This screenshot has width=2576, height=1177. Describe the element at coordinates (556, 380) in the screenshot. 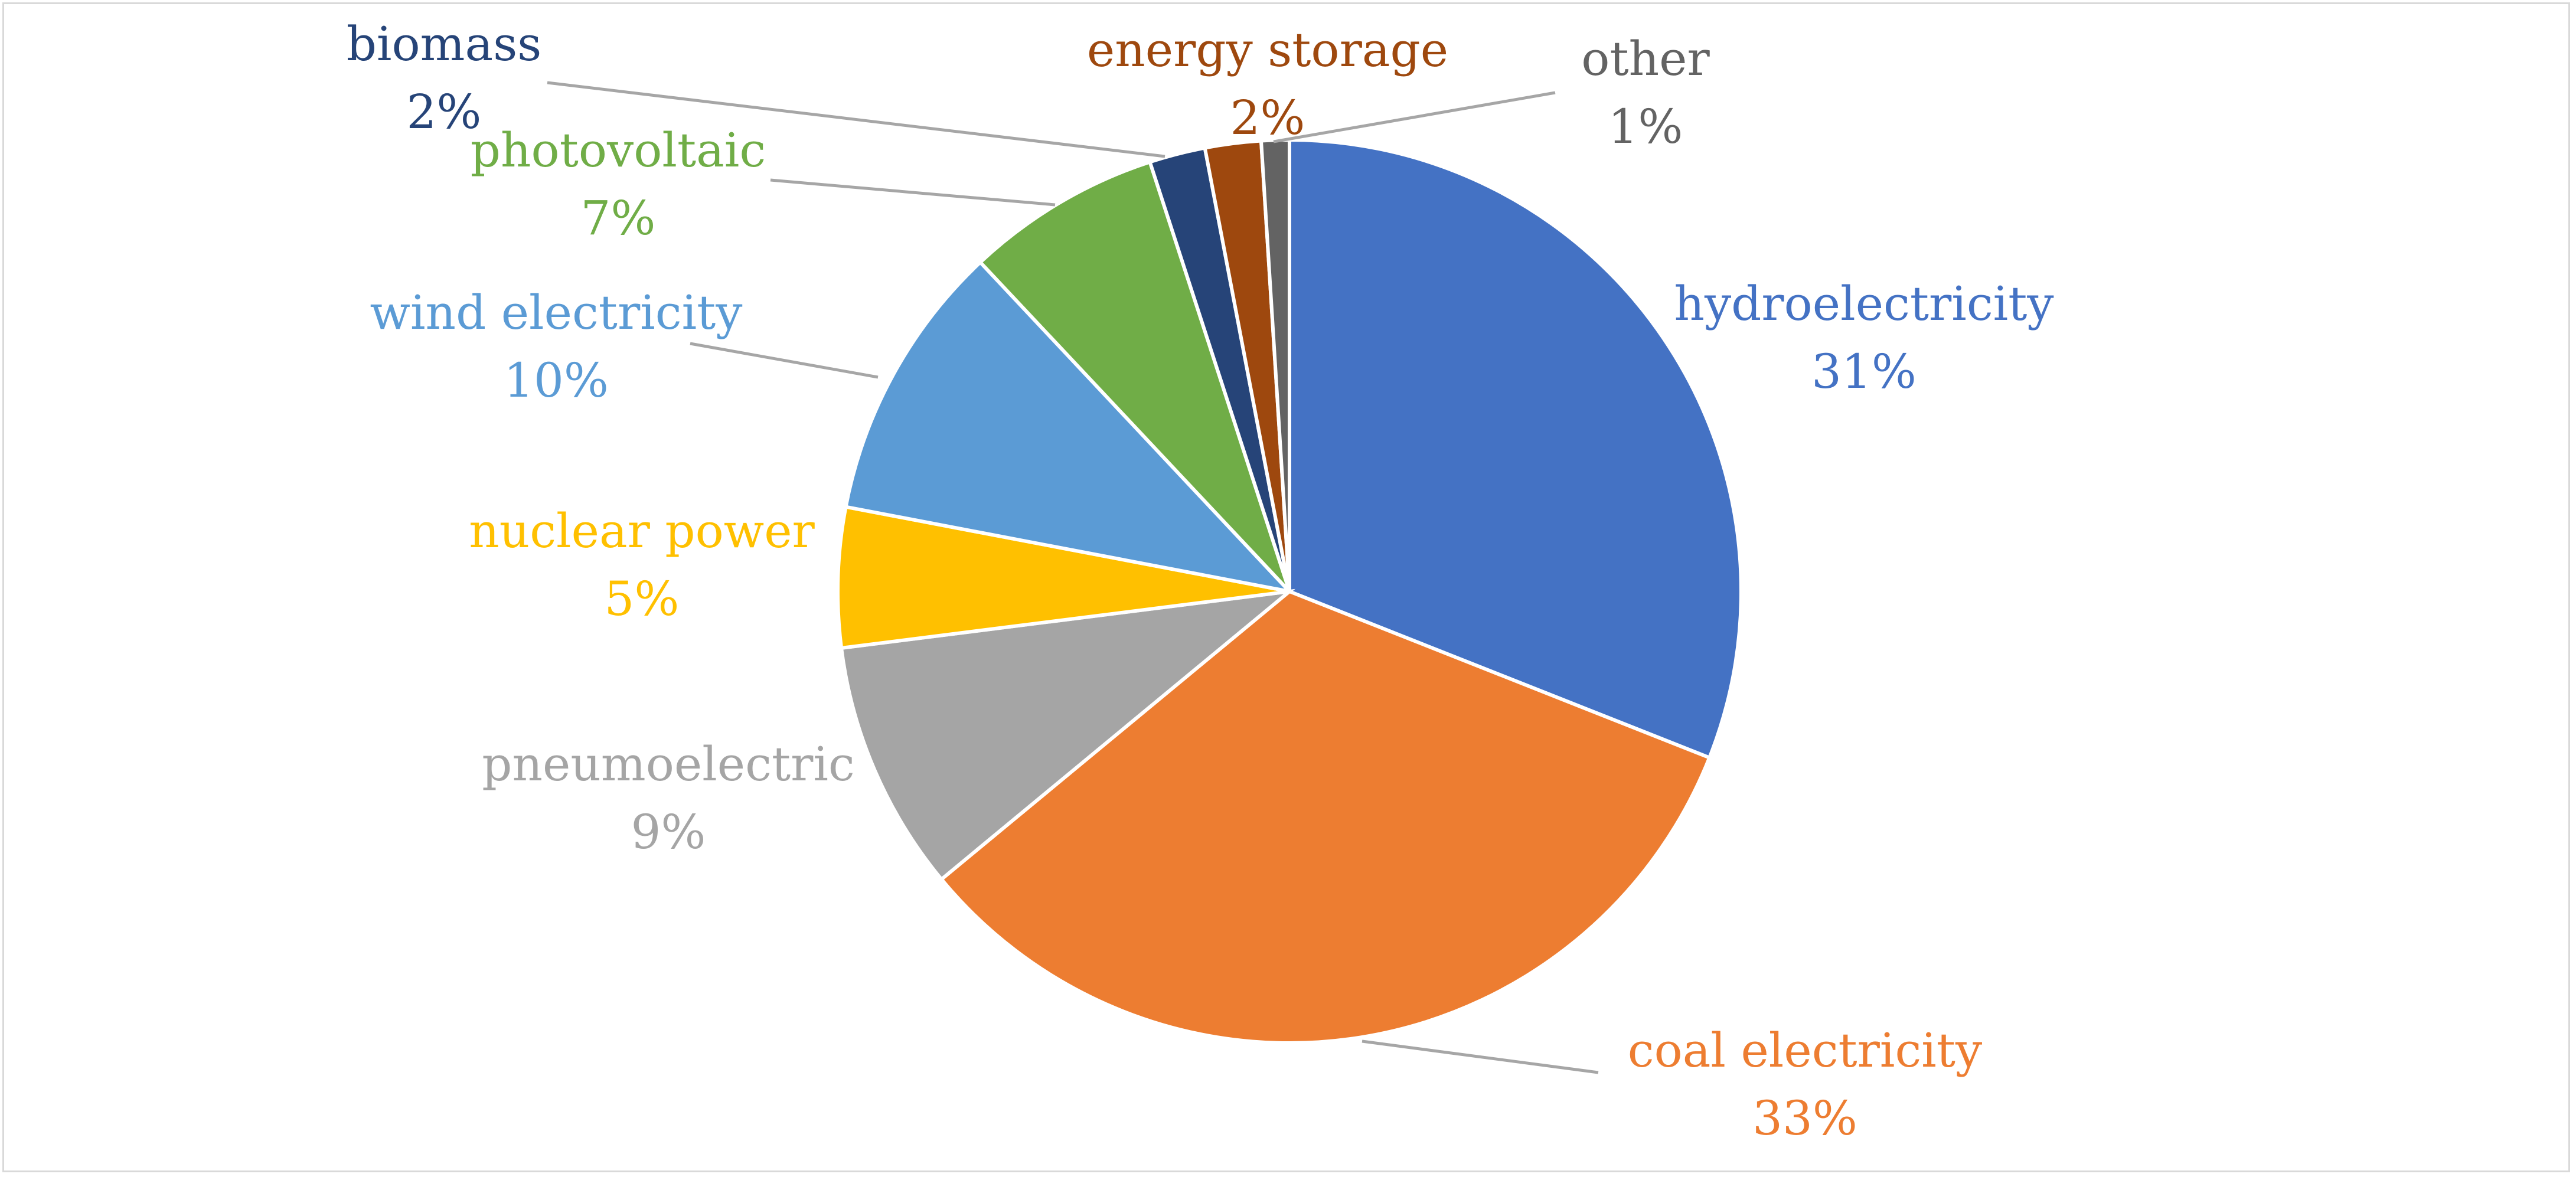

I see `slice-percent-wind-electricity: 10%` at that location.